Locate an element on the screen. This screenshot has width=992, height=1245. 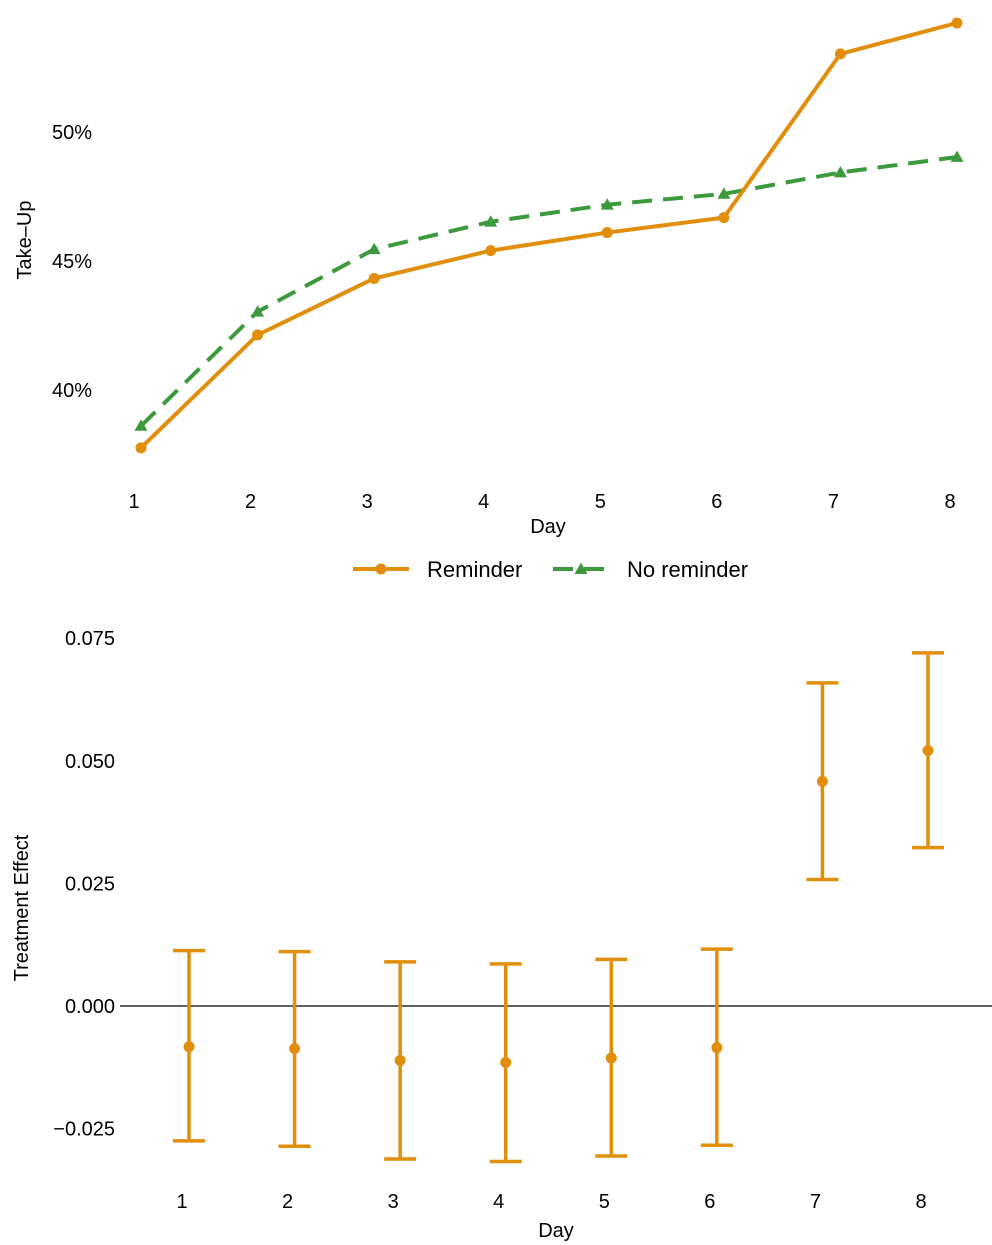
top-x-axis-label: Day is located at coordinates (548, 527).